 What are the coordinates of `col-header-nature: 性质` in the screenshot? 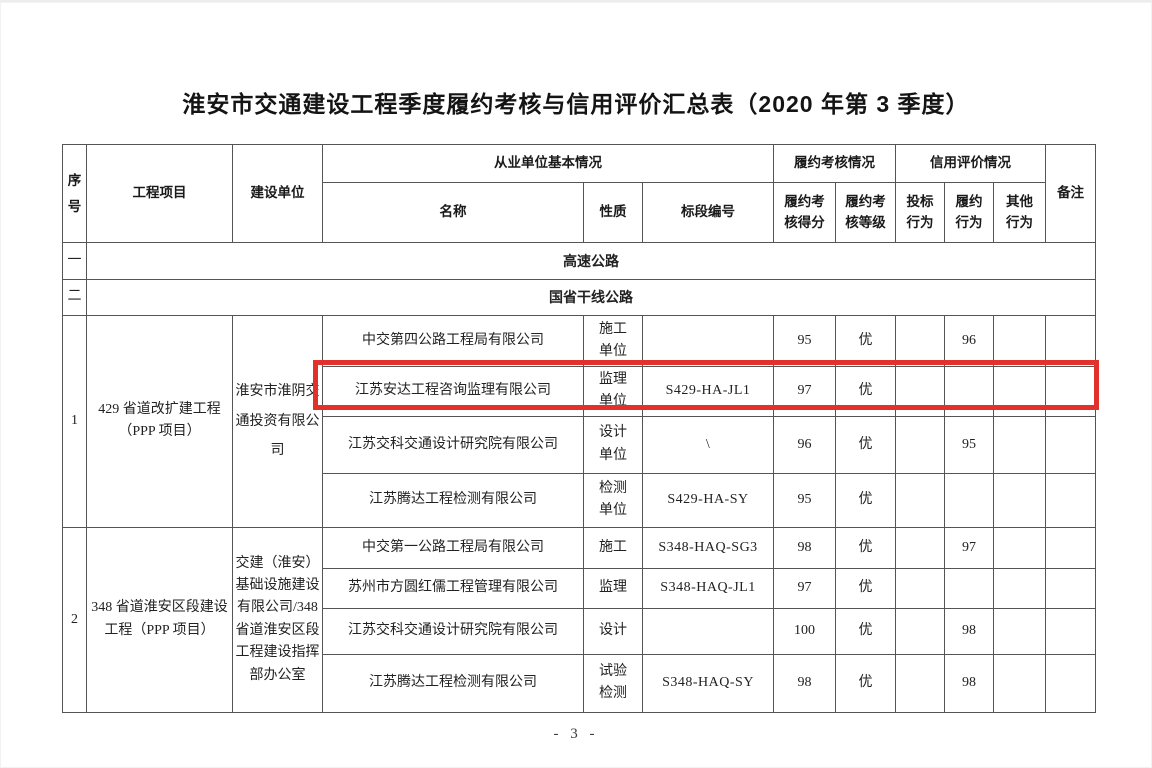 It's located at (613, 212).